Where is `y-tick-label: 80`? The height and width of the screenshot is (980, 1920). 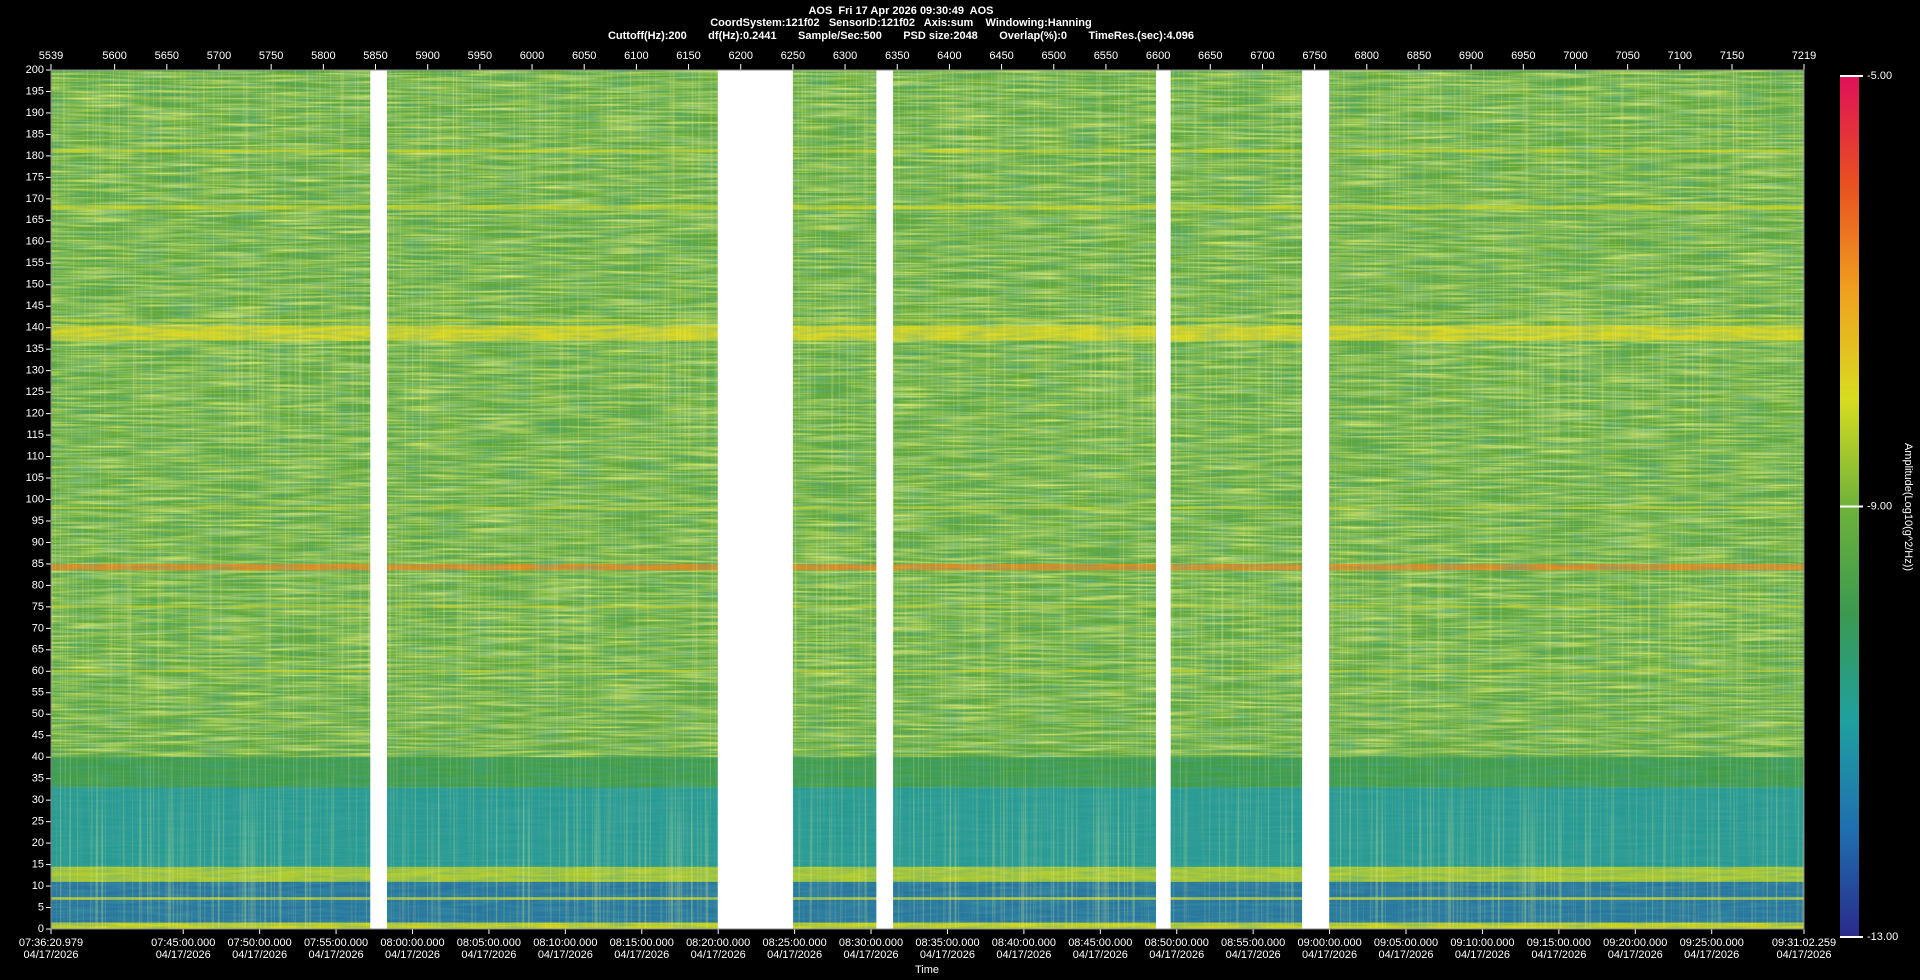
y-tick-label: 80 is located at coordinates (38, 585).